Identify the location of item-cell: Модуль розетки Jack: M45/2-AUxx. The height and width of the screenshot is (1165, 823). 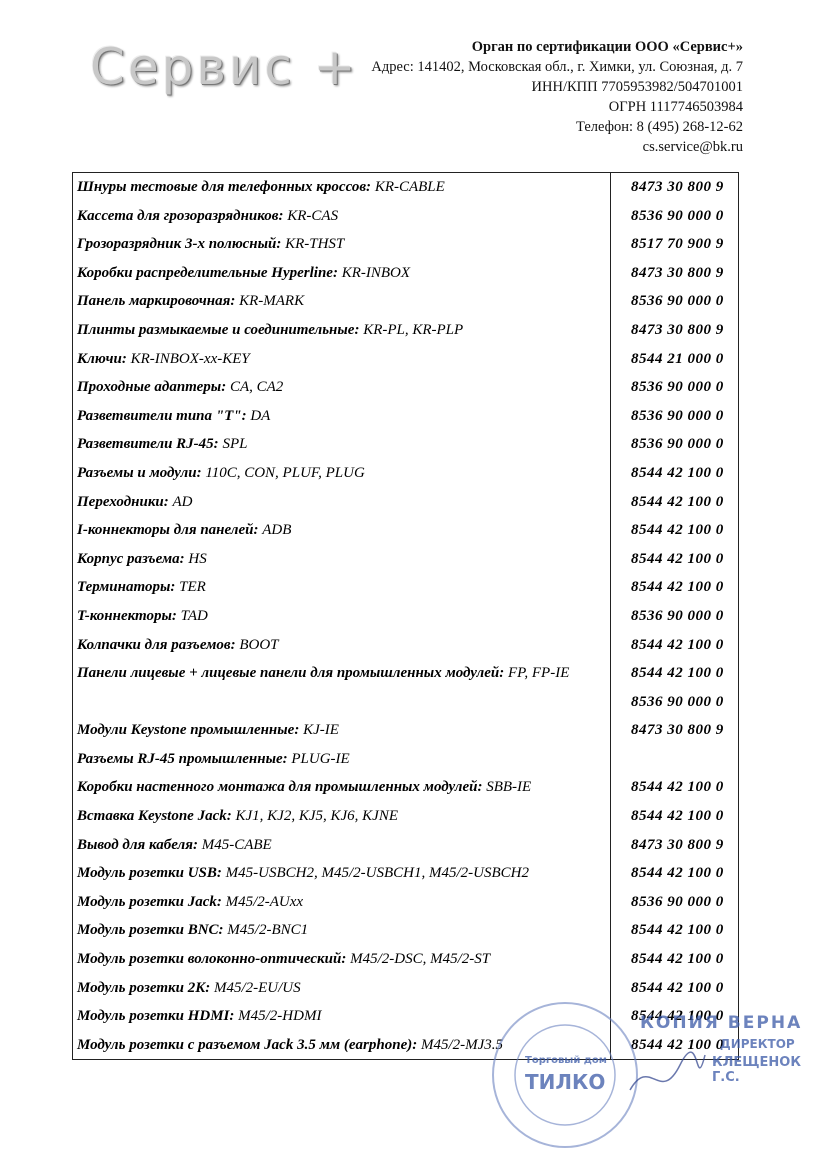
(342, 902).